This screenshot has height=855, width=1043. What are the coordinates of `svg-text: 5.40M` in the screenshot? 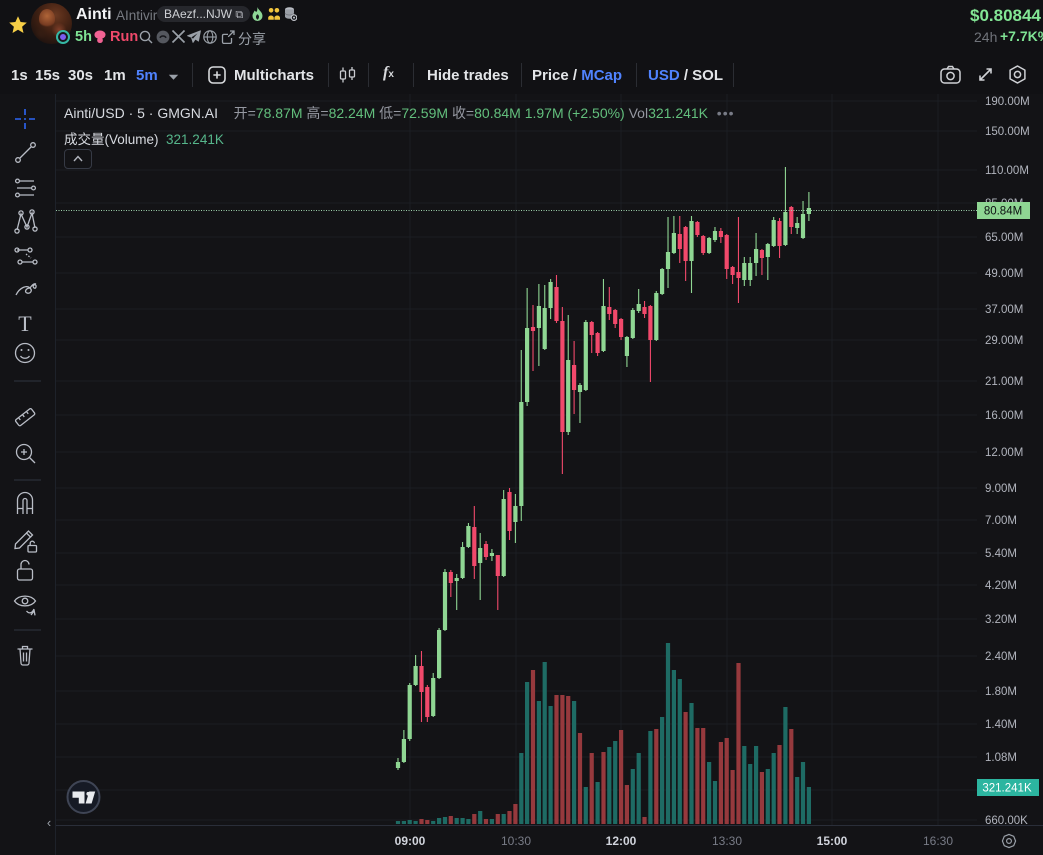 It's located at (1001, 554).